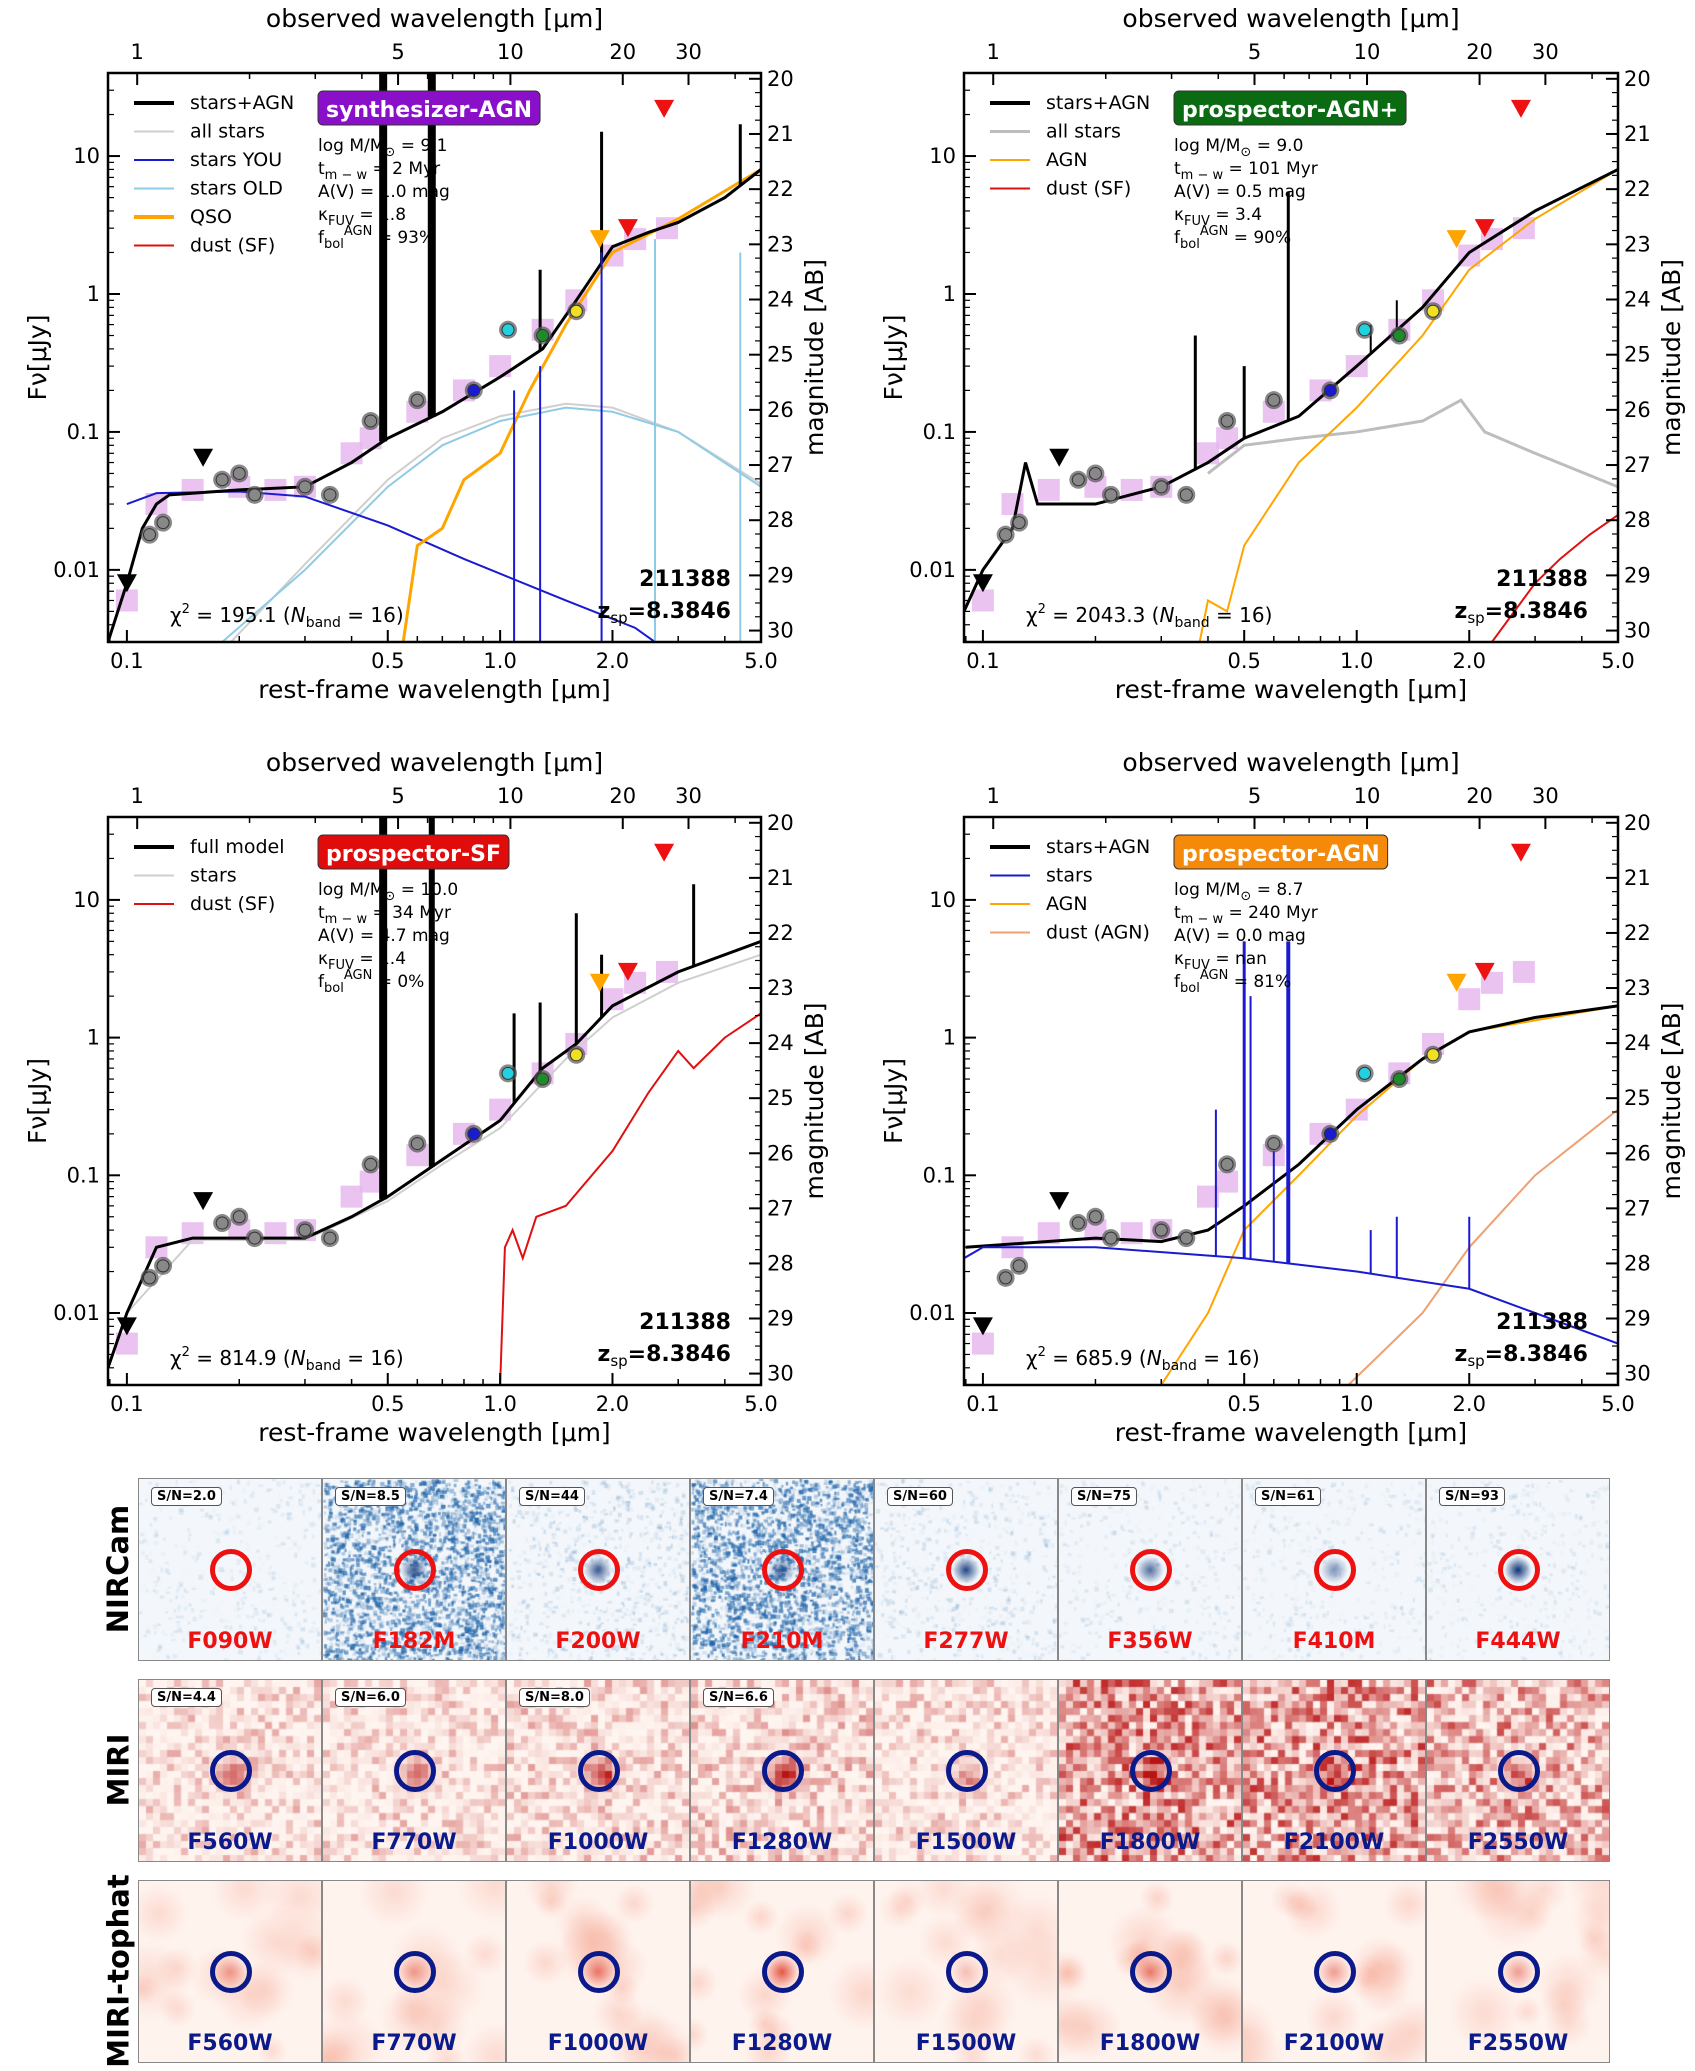 Image resolution: width=1695 pixels, height=2071 pixels. I want to click on param-value: = 1.8, so click(380, 215).